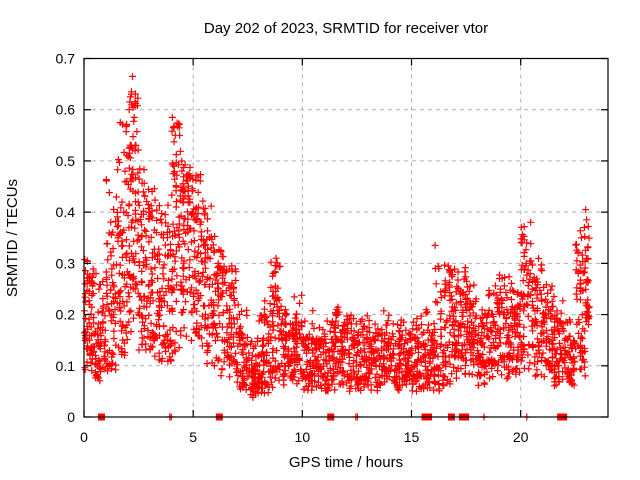 The height and width of the screenshot is (480, 640). I want to click on x-tick-label: 20, so click(521, 437).